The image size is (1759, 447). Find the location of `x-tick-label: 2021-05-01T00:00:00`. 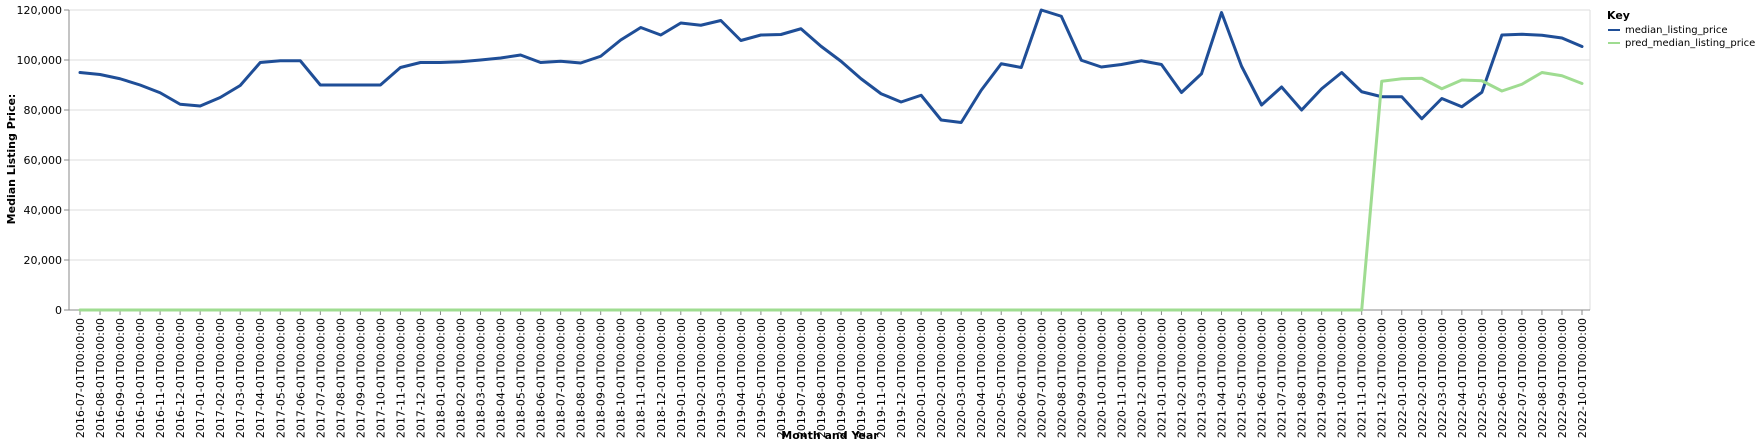

x-tick-label: 2021-05-01T00:00:00 is located at coordinates (1242, 378).